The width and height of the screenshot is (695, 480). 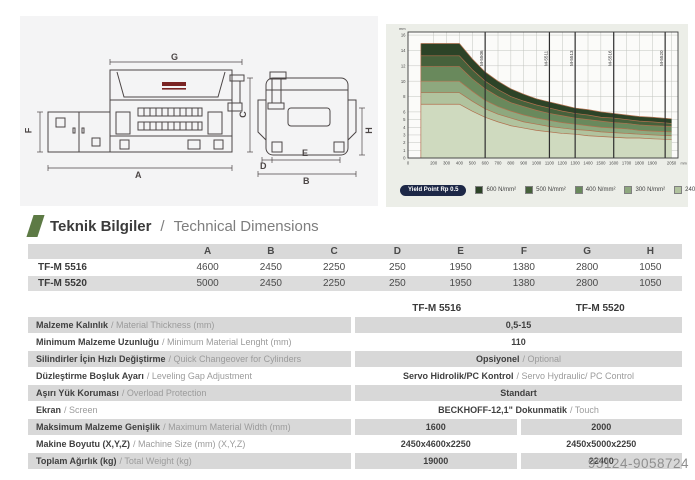 I want to click on dim-table-header-cell: F, so click(x=523, y=251).